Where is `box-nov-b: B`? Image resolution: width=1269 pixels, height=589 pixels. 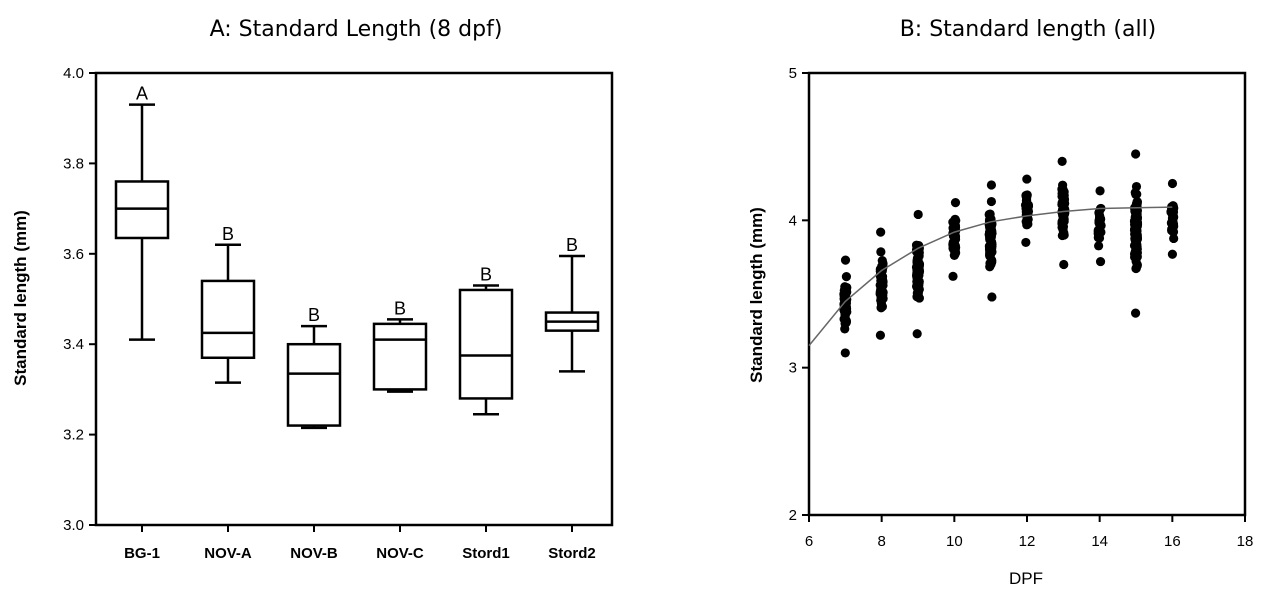
box-nov-b: B is located at coordinates (314, 367).